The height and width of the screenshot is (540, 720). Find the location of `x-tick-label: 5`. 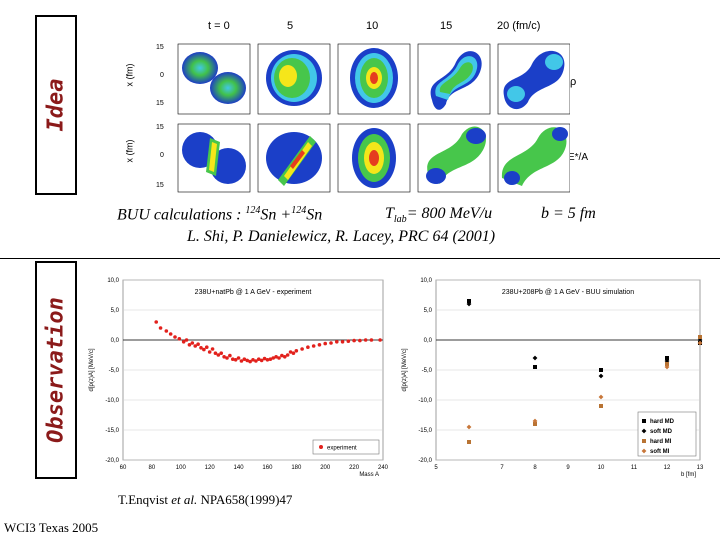

x-tick-label: 5 is located at coordinates (436, 468).